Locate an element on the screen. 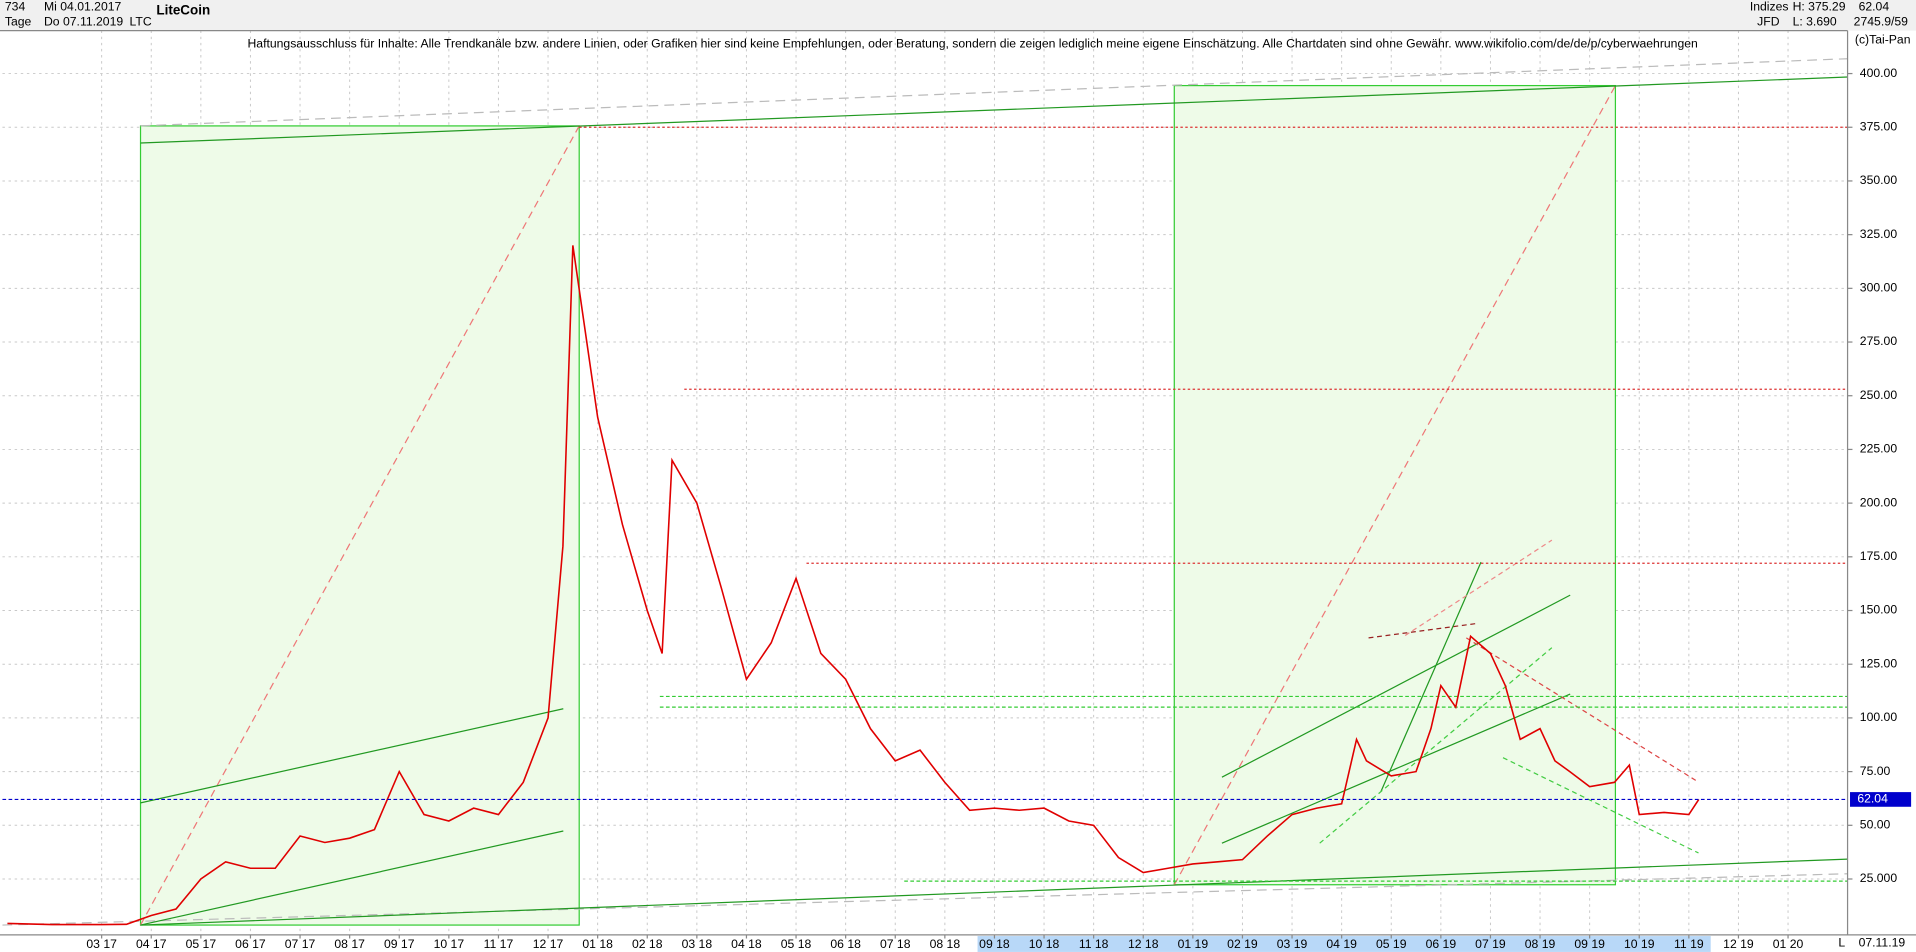 The height and width of the screenshot is (952, 1916). x-tick-label: 07 18 is located at coordinates (895, 944).